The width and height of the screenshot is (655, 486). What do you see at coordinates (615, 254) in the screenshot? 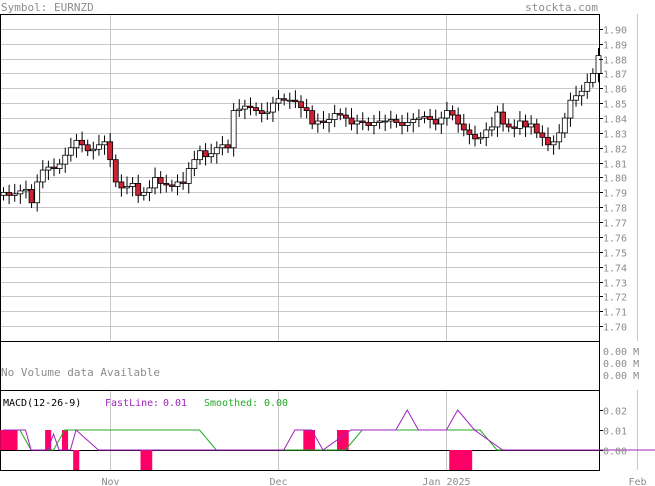
I see `price-tick-label: 1.75` at bounding box center [615, 254].